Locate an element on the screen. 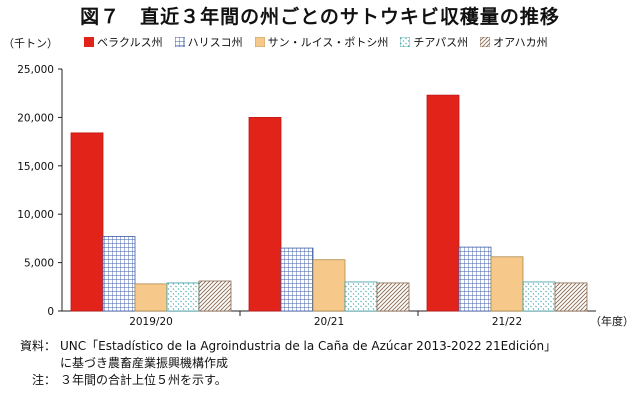  legend-item-veracruz: ベラクルス州 is located at coordinates (123, 42).